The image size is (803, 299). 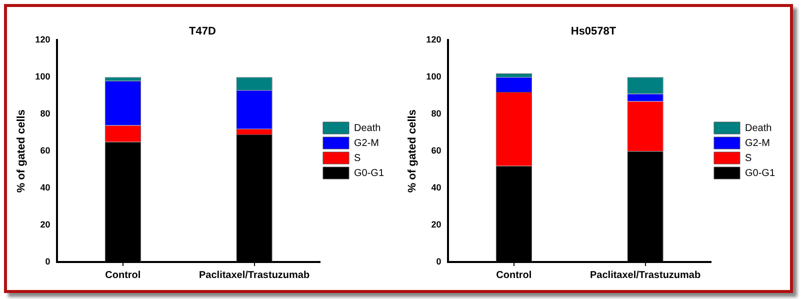 What do you see at coordinates (593, 32) in the screenshot?
I see `chart-title: Hs0578T` at bounding box center [593, 32].